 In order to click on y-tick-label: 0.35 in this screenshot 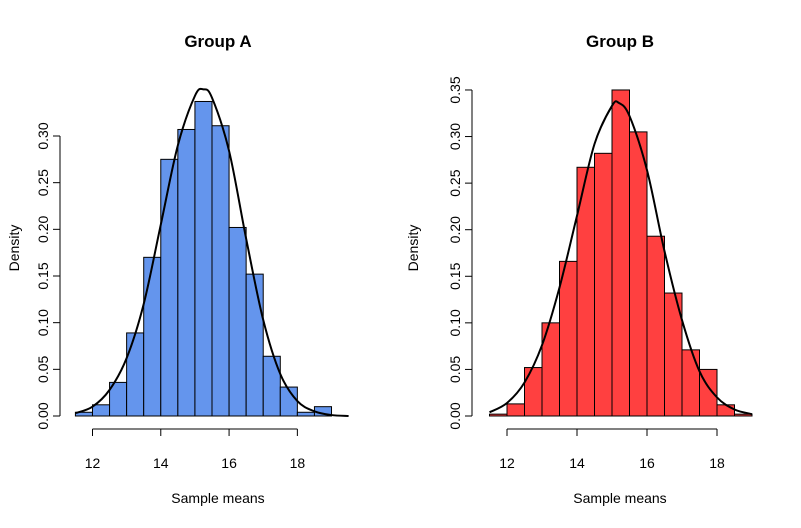, I will do `click(455, 89)`.